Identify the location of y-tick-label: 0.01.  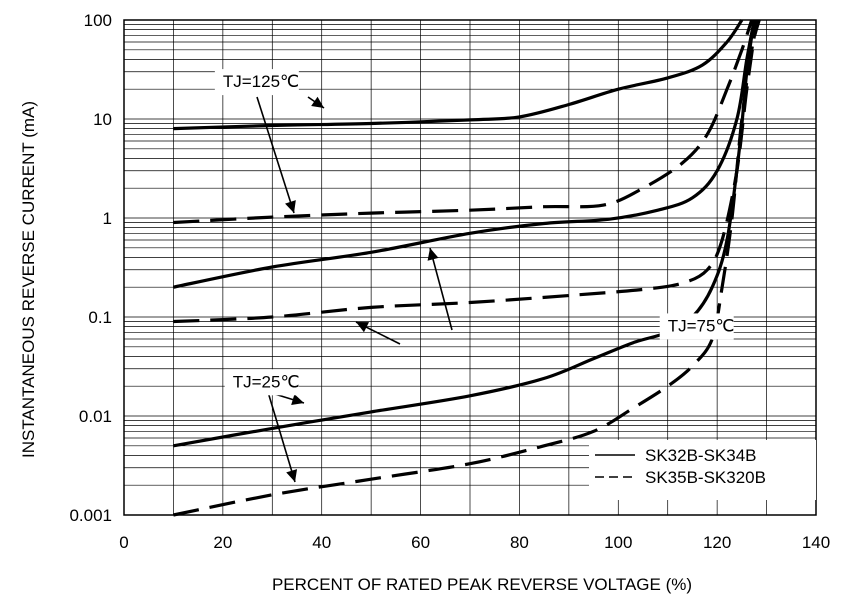
(95, 416).